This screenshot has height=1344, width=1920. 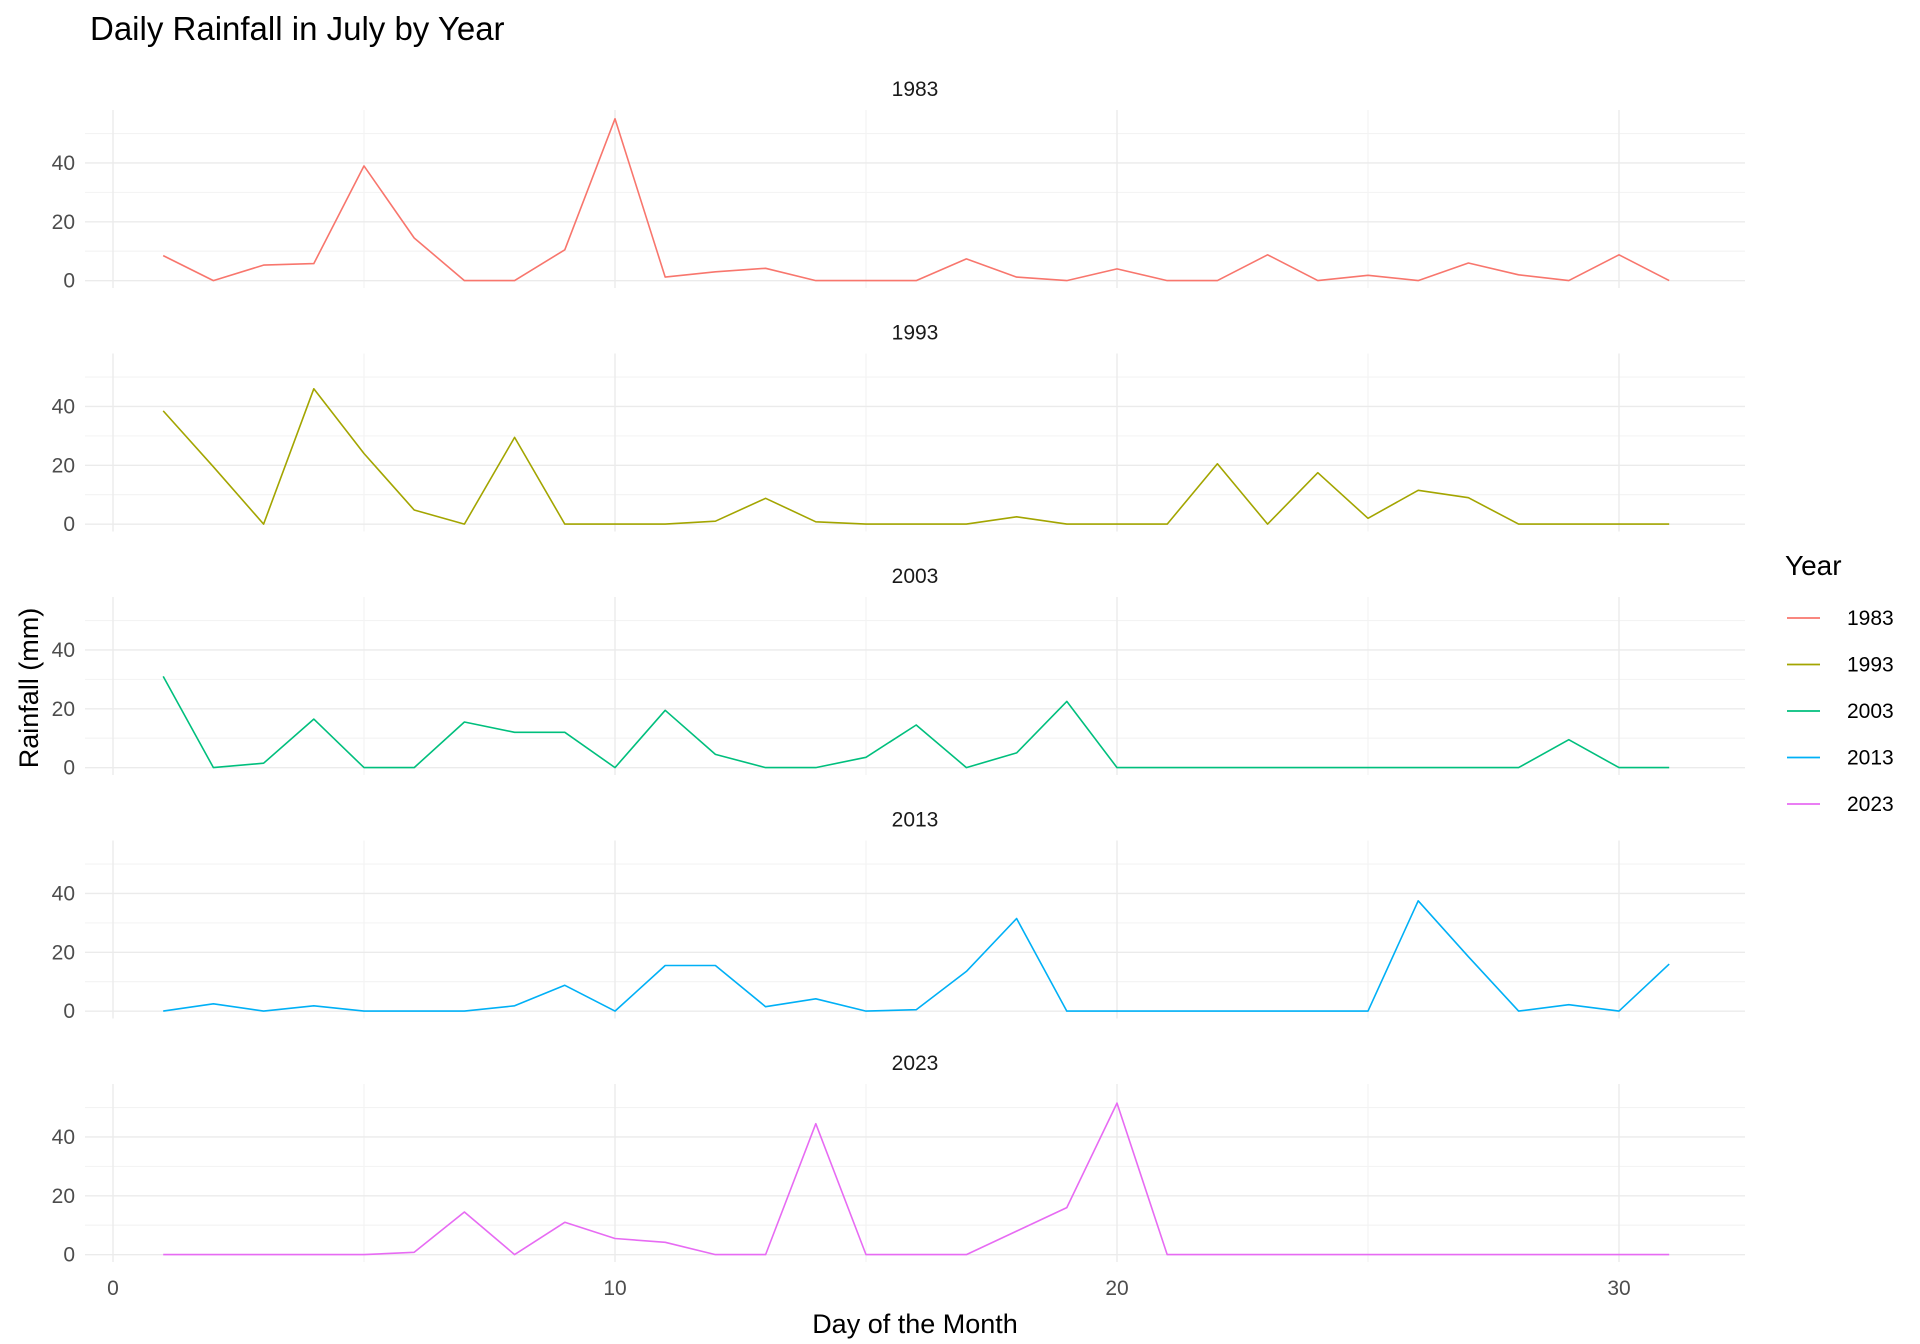 What do you see at coordinates (113, 1288) in the screenshot?
I see `x-tick-label: 0` at bounding box center [113, 1288].